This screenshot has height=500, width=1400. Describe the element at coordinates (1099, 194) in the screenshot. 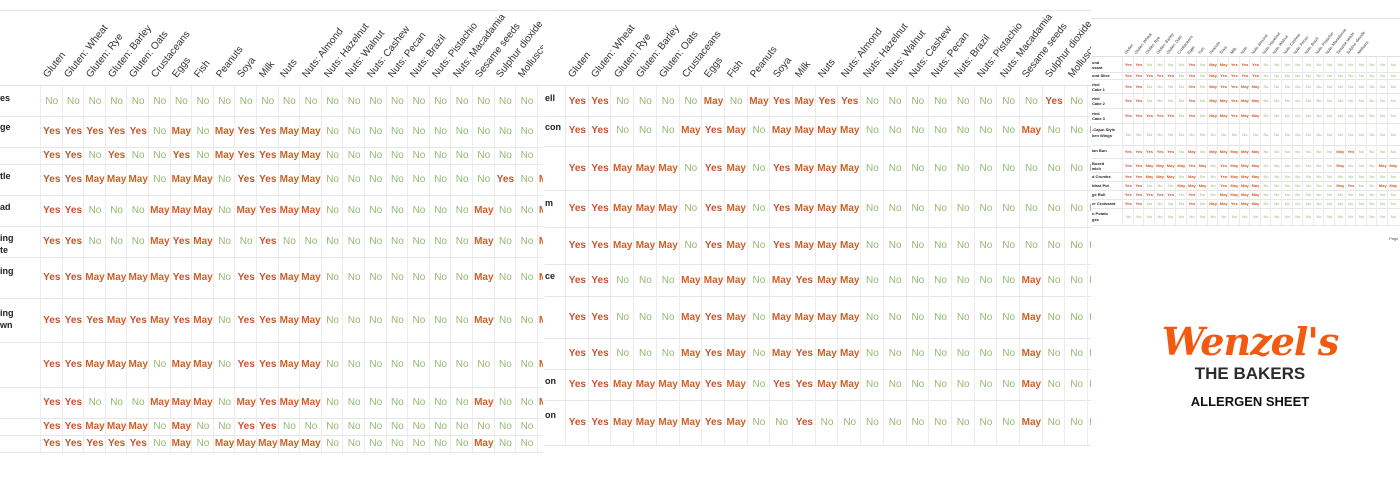

I see `product-name: ge Roll` at that location.